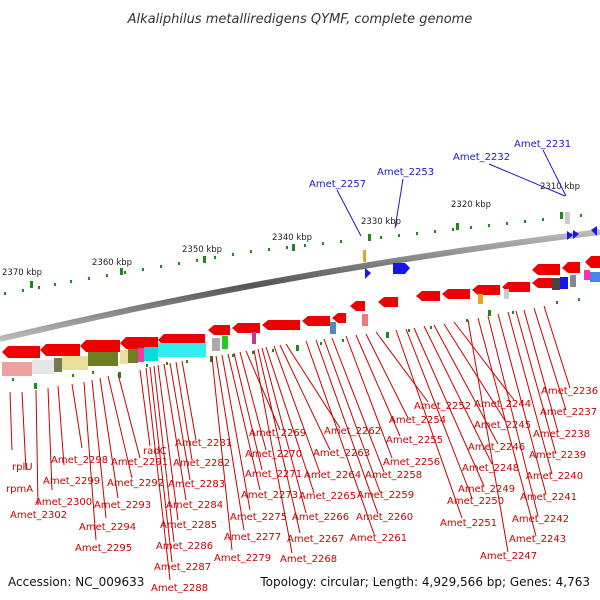  I want to click on forward-strand-features, so click(480, 245).